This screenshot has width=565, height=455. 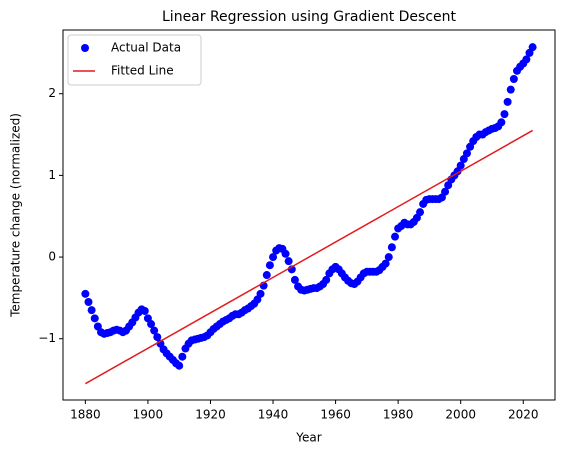 What do you see at coordinates (398, 415) in the screenshot?
I see `x-tick-label: 1980` at bounding box center [398, 415].